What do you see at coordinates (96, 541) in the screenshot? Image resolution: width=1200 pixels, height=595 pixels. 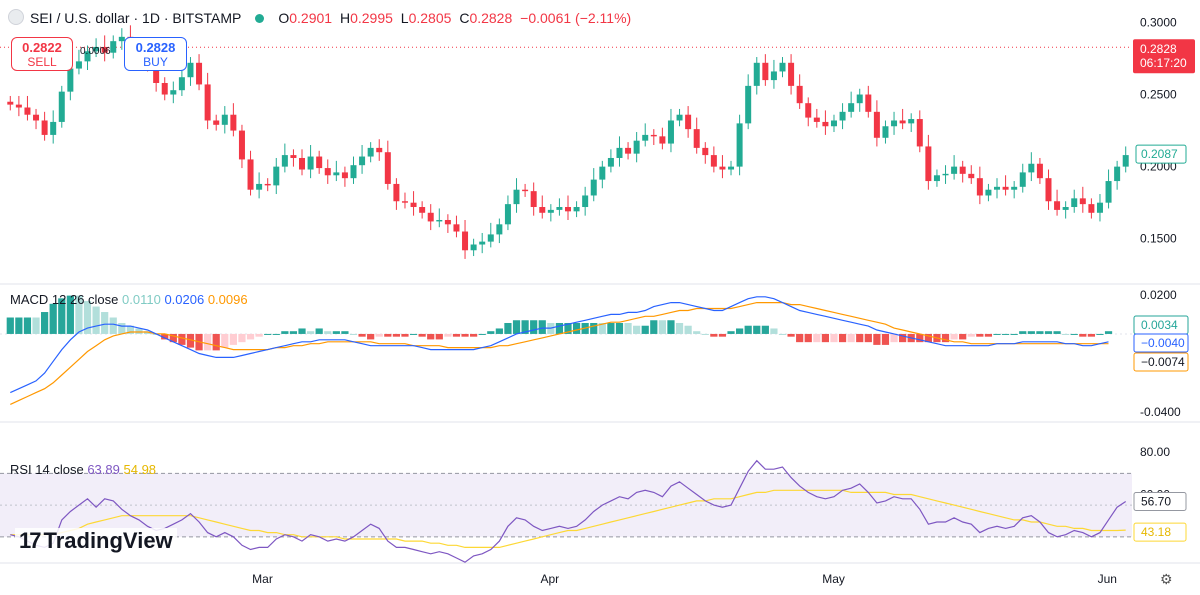 I see `tradingview-watermark: 17 TradingView` at bounding box center [96, 541].